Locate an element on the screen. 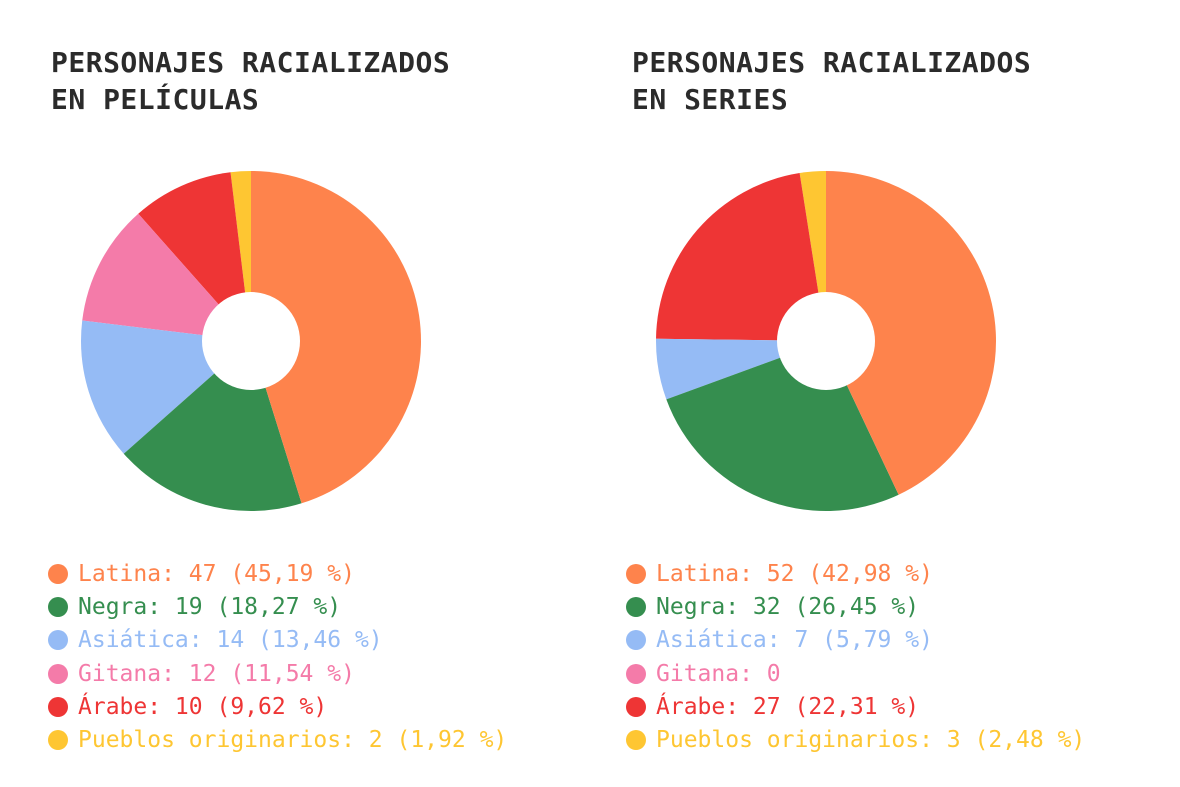 This screenshot has width=1180, height=787. legend-label: Latina: 47 (45,19 %) is located at coordinates (216, 573).